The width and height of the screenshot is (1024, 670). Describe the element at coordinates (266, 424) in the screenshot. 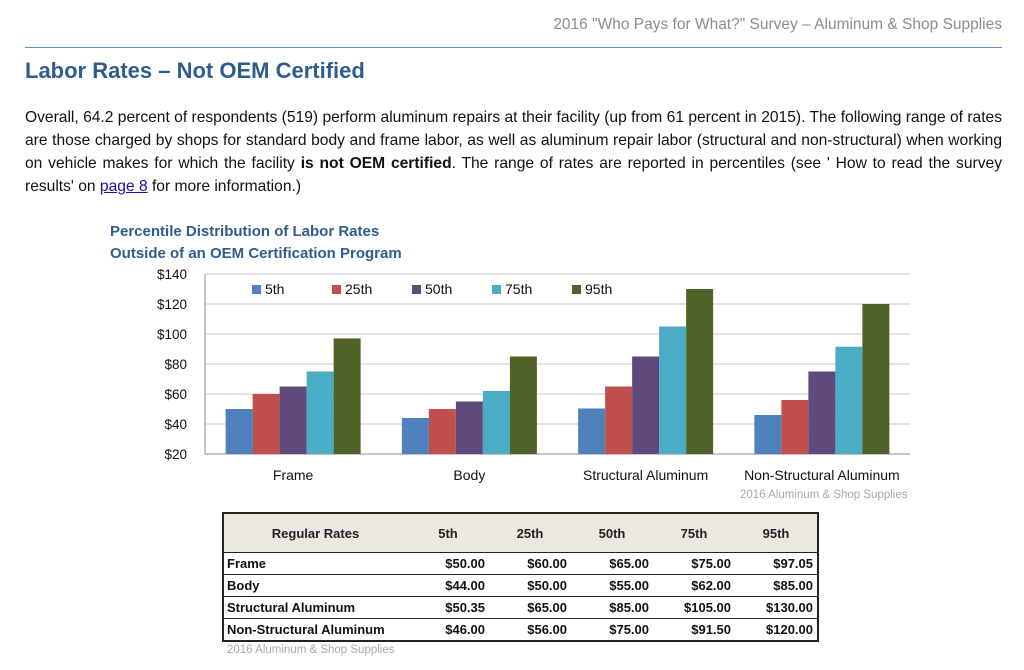

I see `bar-25th-frame` at that location.